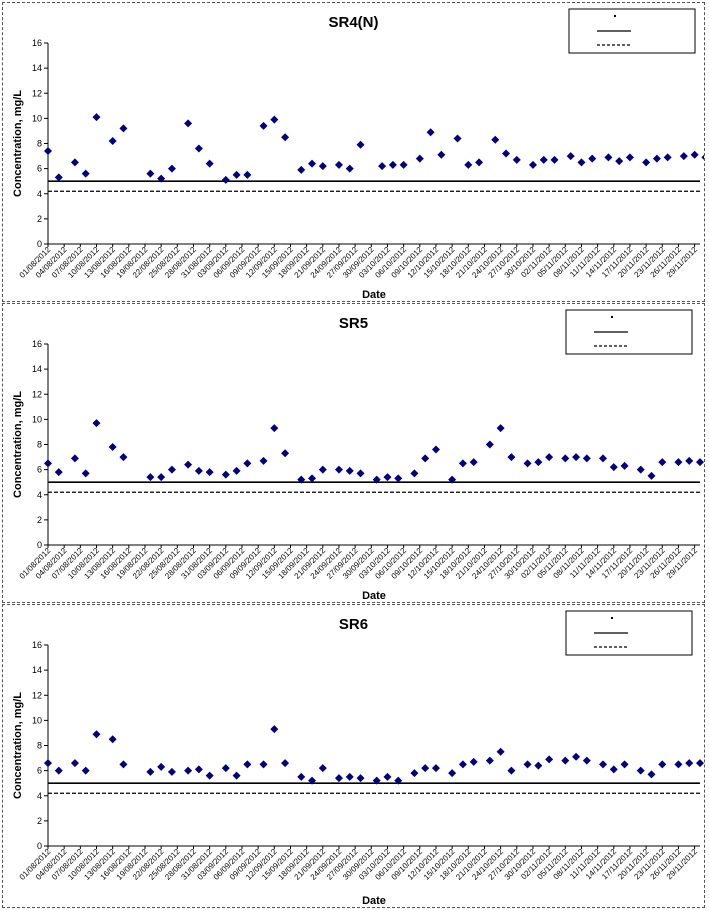 This screenshot has width=709, height=911. I want to click on y-tick-label: 12, so click(37, 93).